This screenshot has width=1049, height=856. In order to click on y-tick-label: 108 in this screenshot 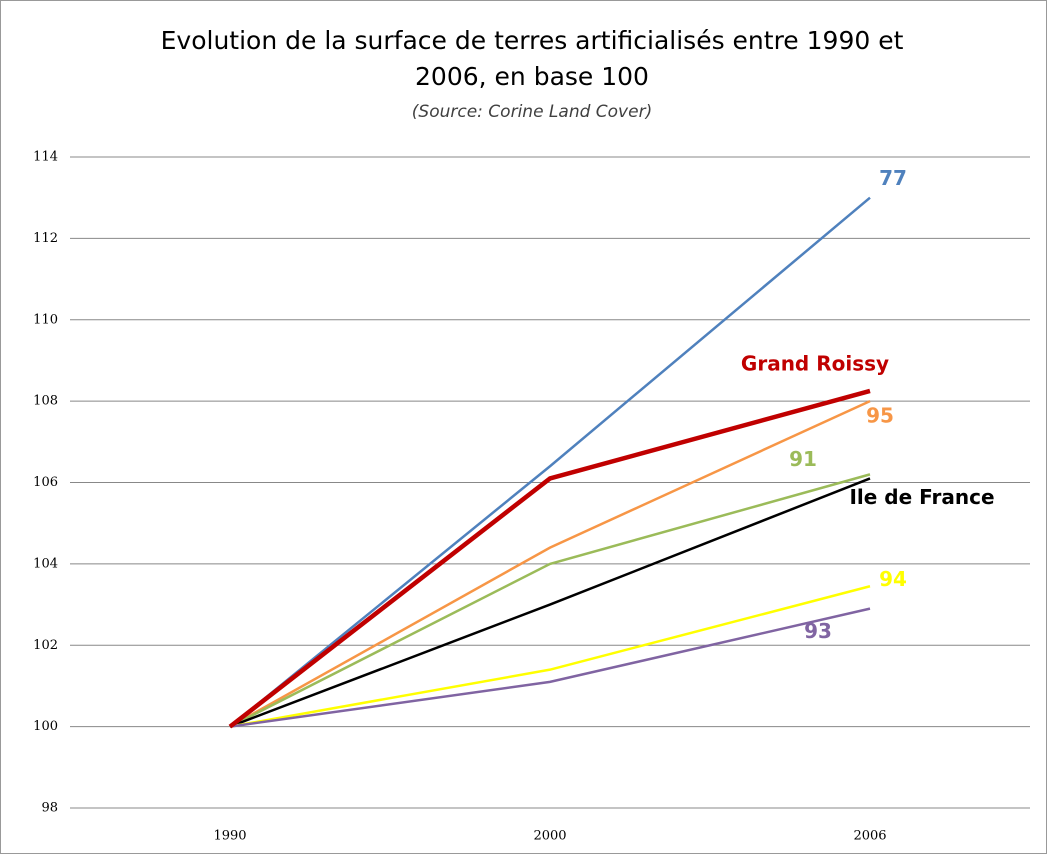, I will do `click(45, 401)`.